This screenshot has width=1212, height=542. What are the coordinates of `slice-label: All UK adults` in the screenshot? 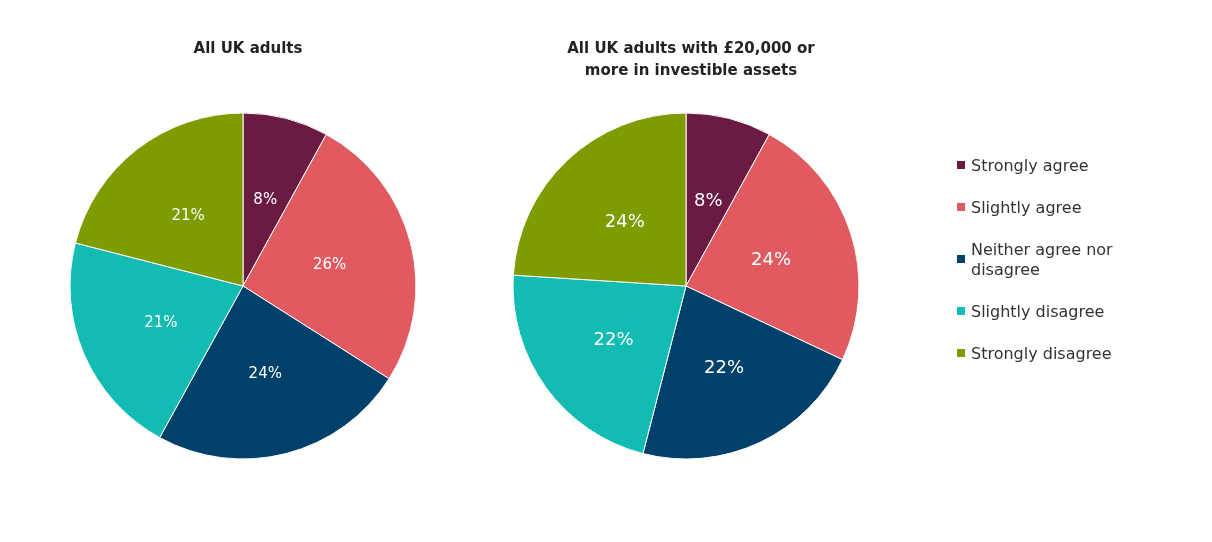 It's located at (248, 48).